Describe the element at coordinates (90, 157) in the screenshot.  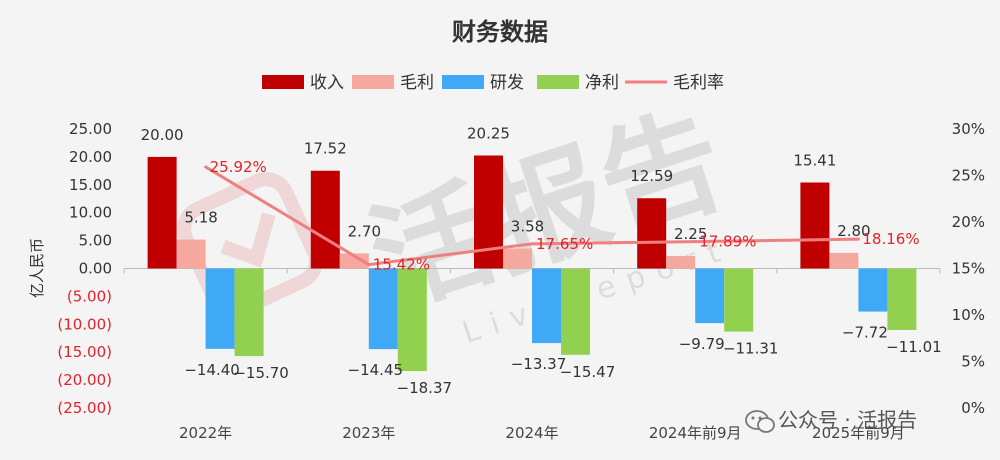
I see `left-tick-label: 20.00` at that location.